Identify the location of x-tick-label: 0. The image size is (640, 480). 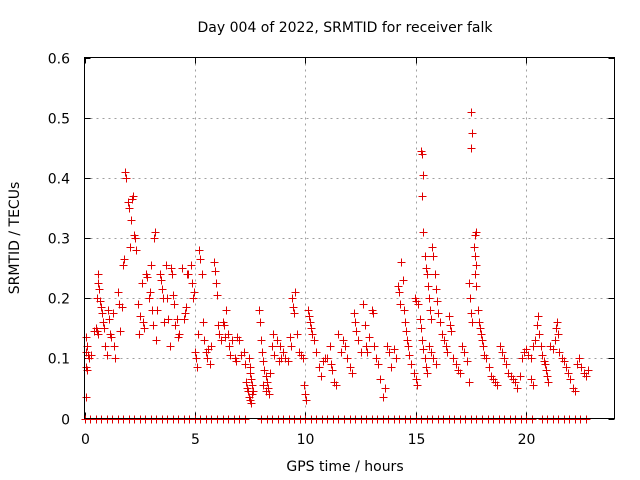
(85, 440).